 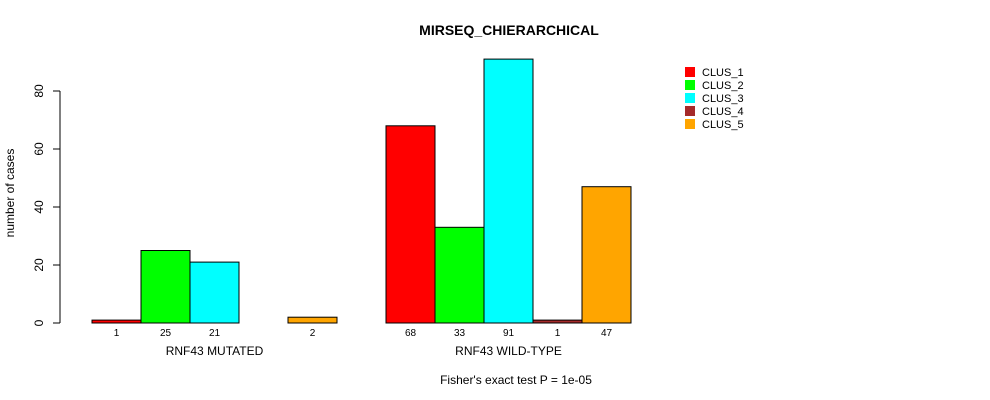 What do you see at coordinates (460, 333) in the screenshot?
I see `bar-count-label: 33` at bounding box center [460, 333].